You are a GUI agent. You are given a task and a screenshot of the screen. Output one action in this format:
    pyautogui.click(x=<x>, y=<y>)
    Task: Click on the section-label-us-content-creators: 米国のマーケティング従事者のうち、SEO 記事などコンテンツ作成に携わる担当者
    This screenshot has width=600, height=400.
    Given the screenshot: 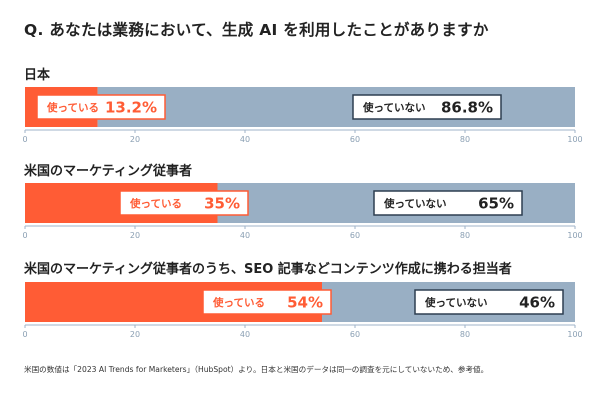 What is the action you would take?
    pyautogui.click(x=268, y=269)
    